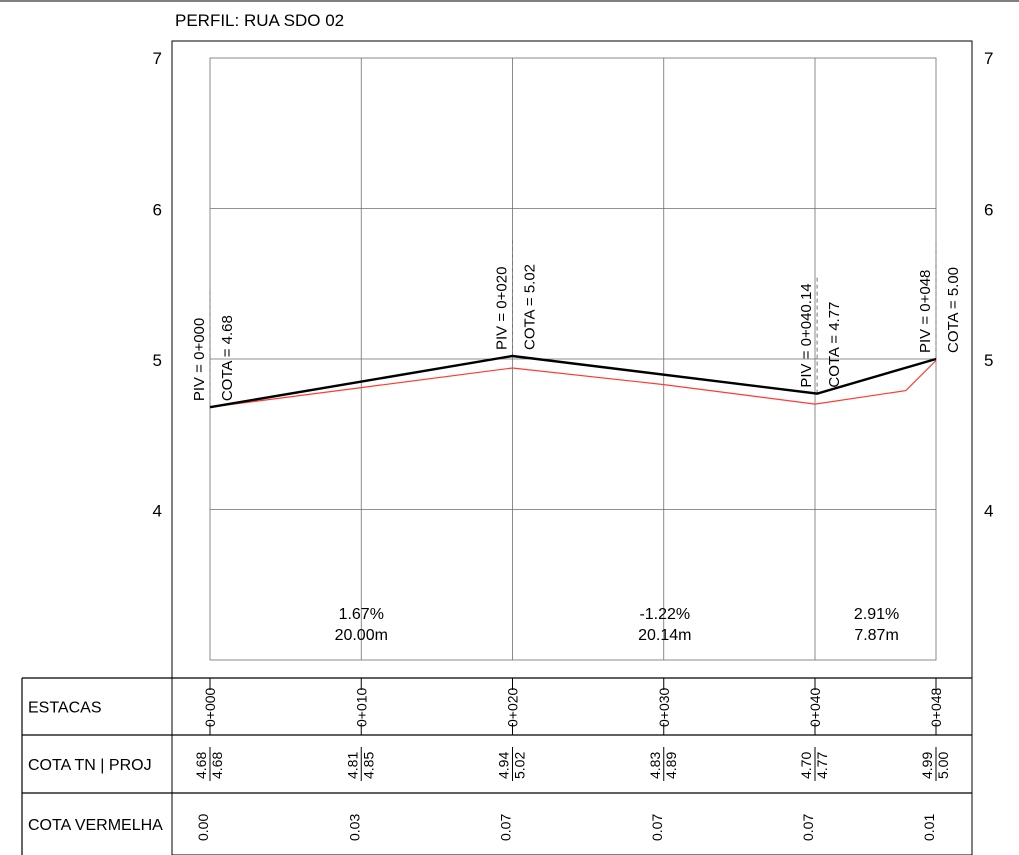 Image resolution: width=1019 pixels, height=855 pixels. I want to click on grade-length-label: 20.14m, so click(664, 635).